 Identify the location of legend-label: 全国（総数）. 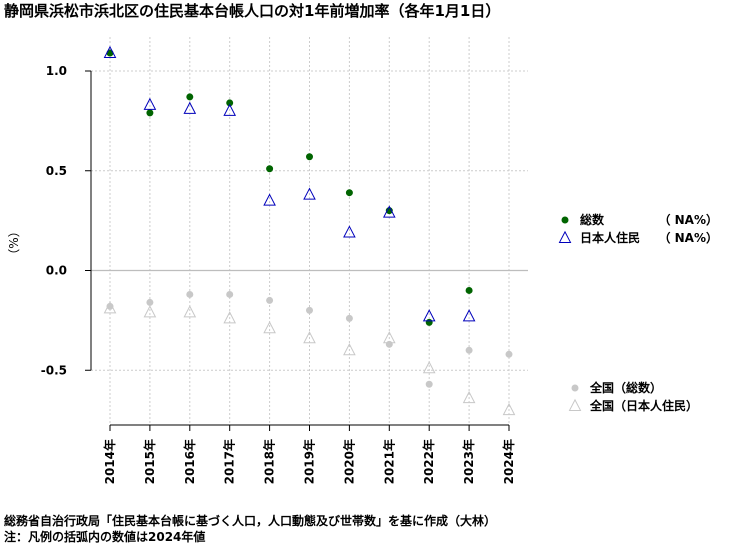
(625, 387).